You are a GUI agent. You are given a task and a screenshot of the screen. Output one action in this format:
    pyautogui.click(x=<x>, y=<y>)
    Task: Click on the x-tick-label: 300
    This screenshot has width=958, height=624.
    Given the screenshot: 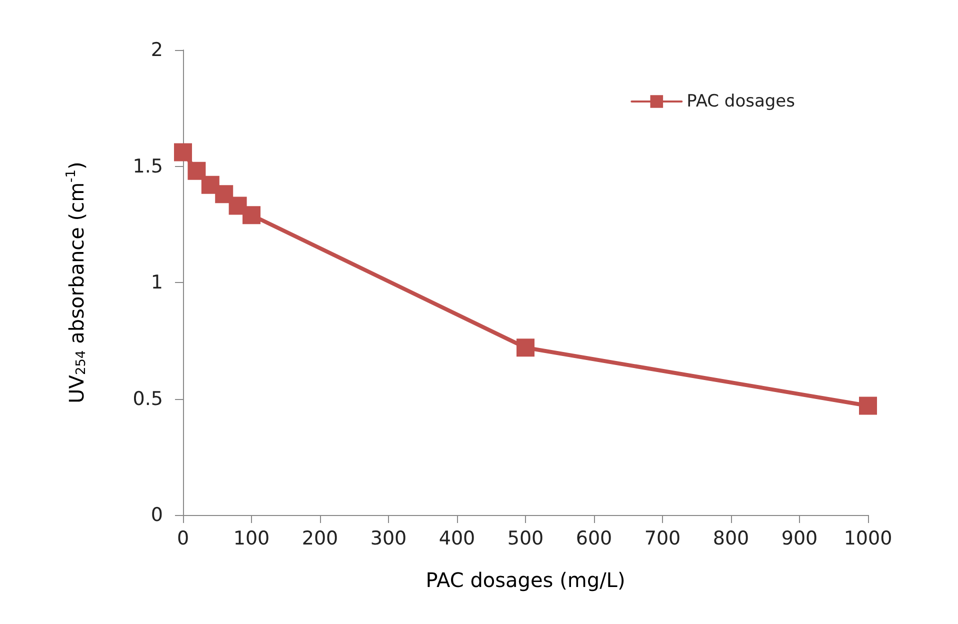 What is the action you would take?
    pyautogui.click(x=388, y=539)
    